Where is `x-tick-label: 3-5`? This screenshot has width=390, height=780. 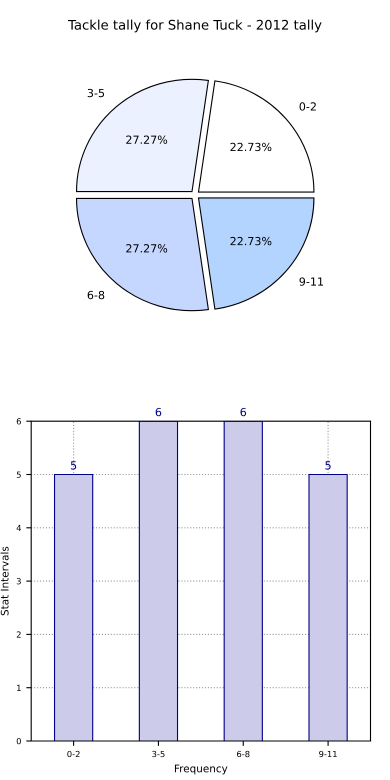 x-tick-label: 3-5 is located at coordinates (158, 754).